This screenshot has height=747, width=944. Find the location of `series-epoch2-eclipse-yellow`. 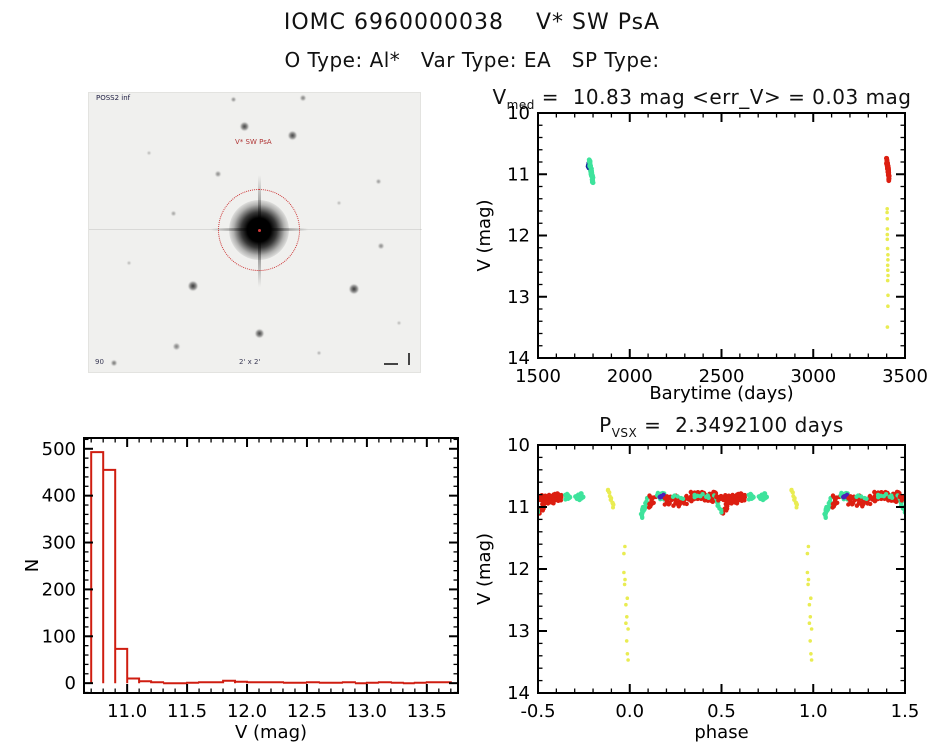

series-epoch2-eclipse-yellow is located at coordinates (887, 268).